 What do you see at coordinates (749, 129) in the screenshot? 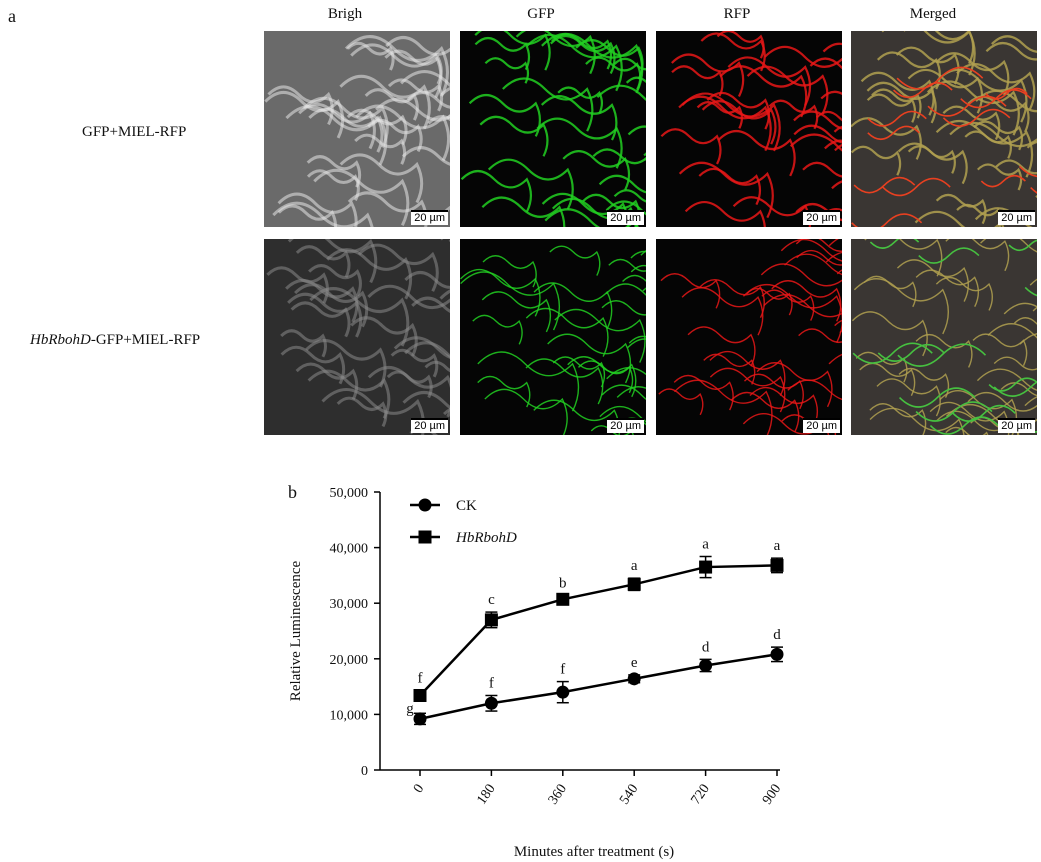
I see `micrograph-rfp-row1: 20 µm` at bounding box center [749, 129].